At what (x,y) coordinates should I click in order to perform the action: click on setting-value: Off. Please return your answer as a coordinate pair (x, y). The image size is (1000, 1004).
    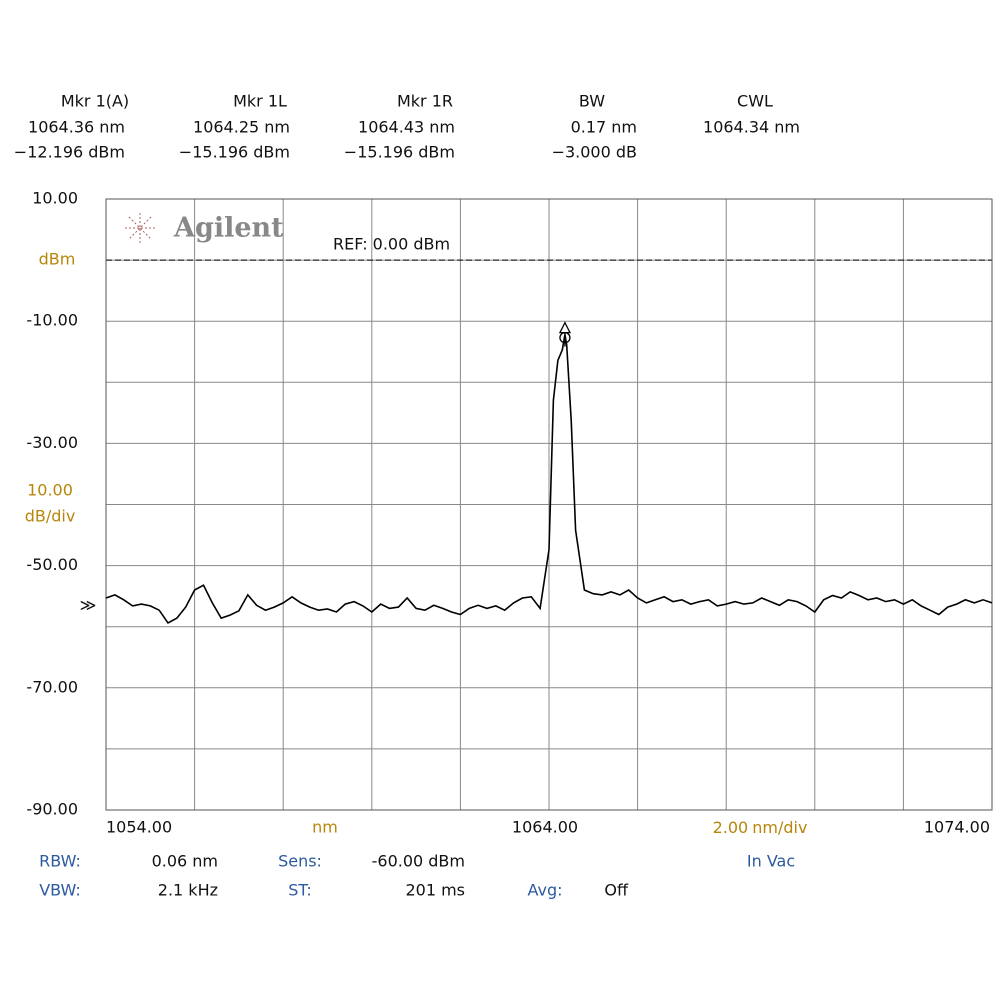
    Looking at the image, I should click on (616, 890).